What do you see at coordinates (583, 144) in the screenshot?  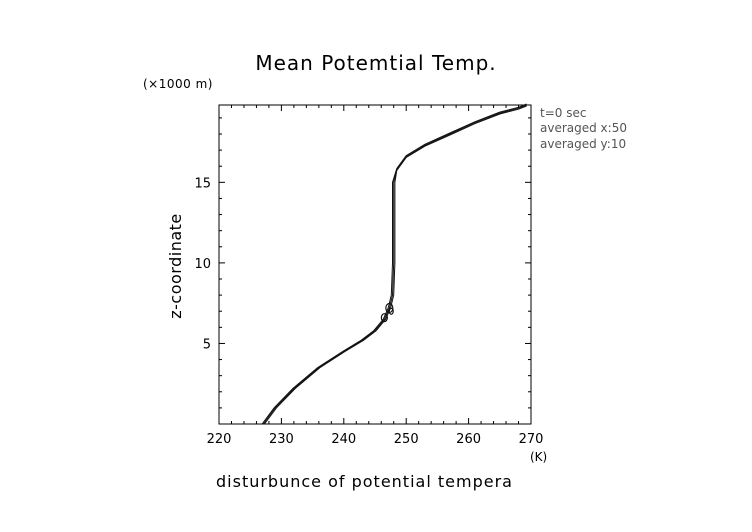 I see `annotation-avg-y: averaged y:10` at bounding box center [583, 144].